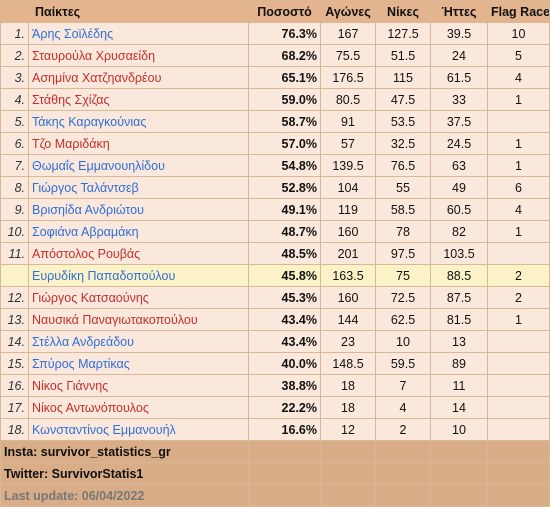 This screenshot has height=507, width=550. What do you see at coordinates (348, 341) in the screenshot?
I see `games-cell: 23` at bounding box center [348, 341].